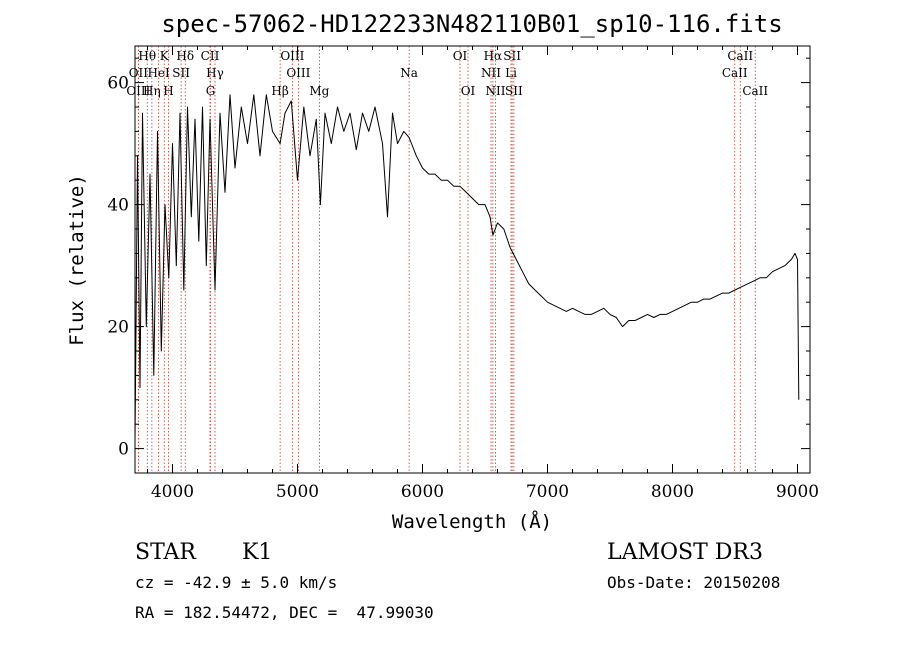 The image size is (900, 649). Describe the element at coordinates (123, 450) in the screenshot. I see `y-tick-label: 0` at that location.